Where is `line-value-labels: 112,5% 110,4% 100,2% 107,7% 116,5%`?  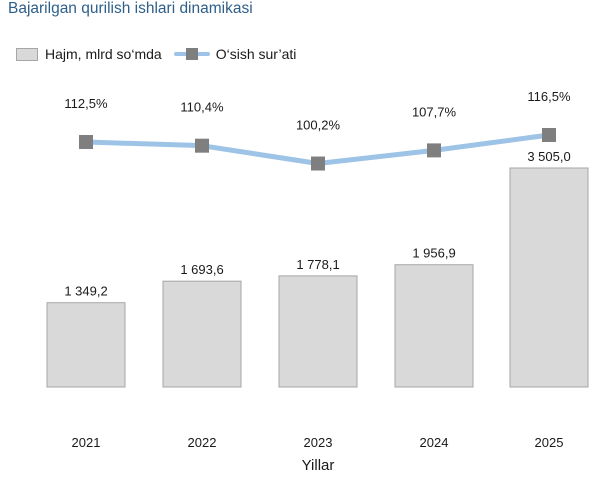 line-value-labels: 112,5% 110,4% 100,2% 107,7% 116,5% is located at coordinates (317, 111).